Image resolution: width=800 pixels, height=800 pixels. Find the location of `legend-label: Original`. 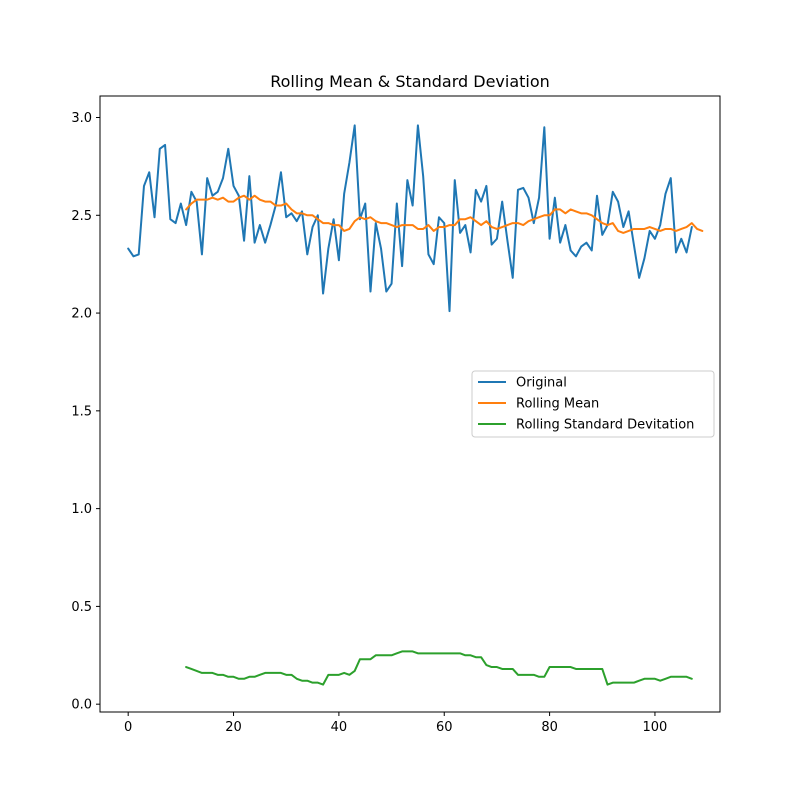

legend-label: Original is located at coordinates (541, 383).